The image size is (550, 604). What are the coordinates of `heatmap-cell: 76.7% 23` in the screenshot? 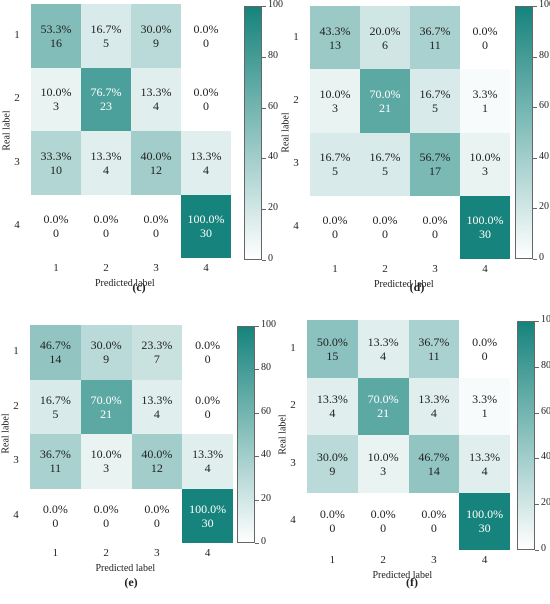 It's located at (106, 99).